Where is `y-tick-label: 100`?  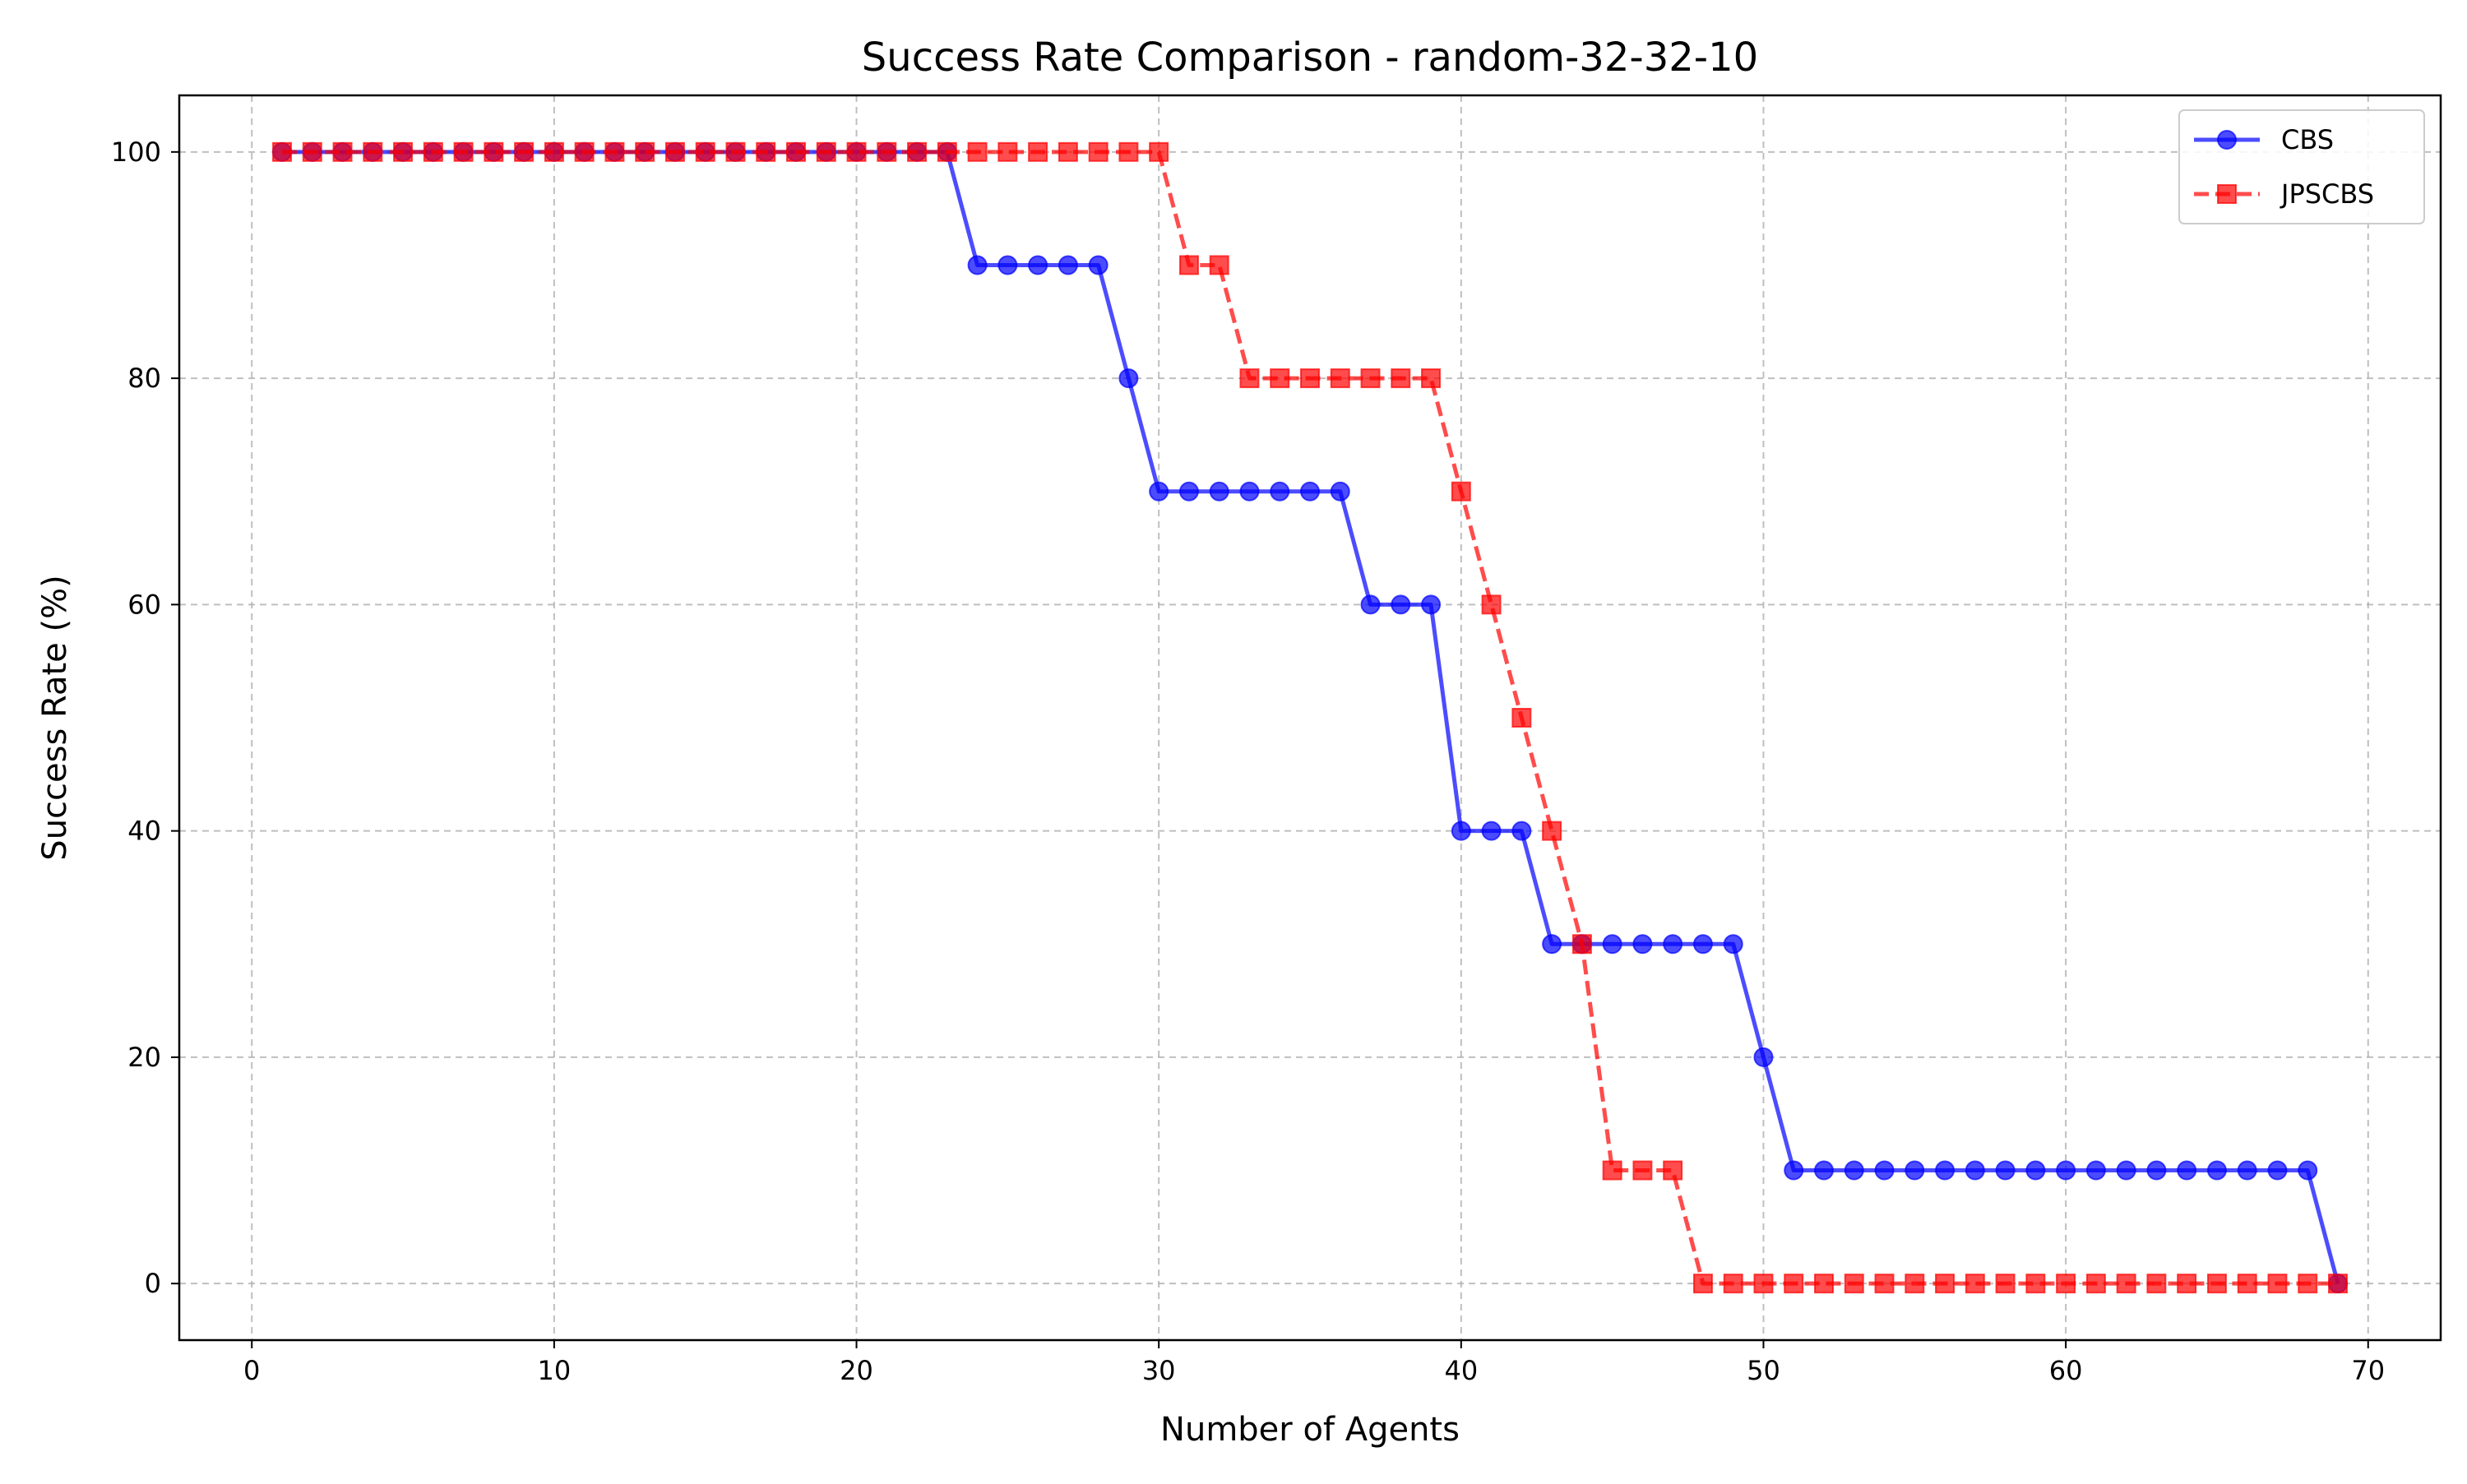
y-tick-label: 100 is located at coordinates (136, 152).